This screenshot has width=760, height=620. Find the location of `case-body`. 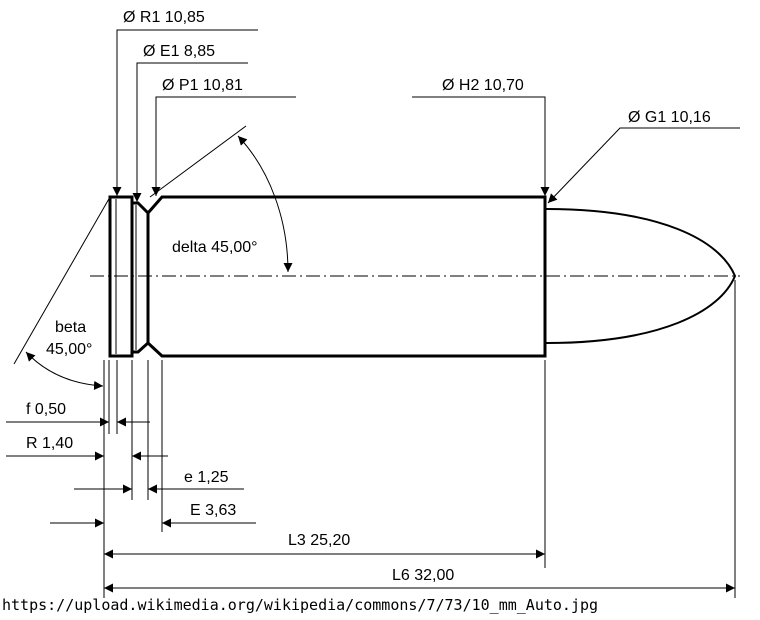

case-body is located at coordinates (346, 276).